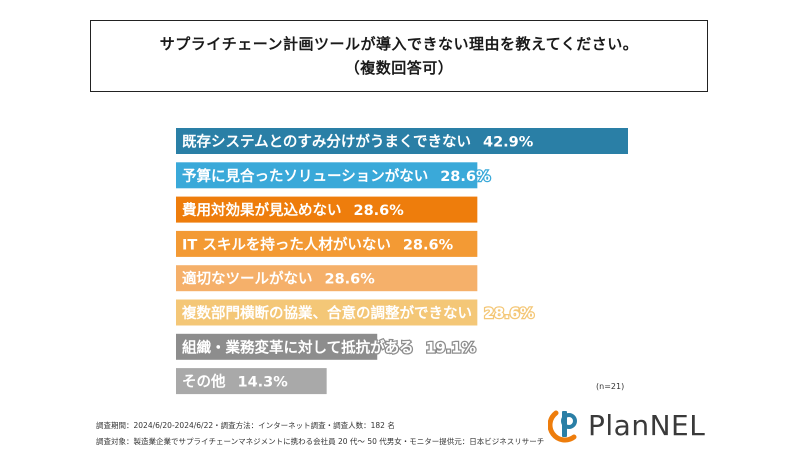 This screenshot has width=800, height=463. I want to click on chart-subtitle: （複数回答可）, so click(399, 68).